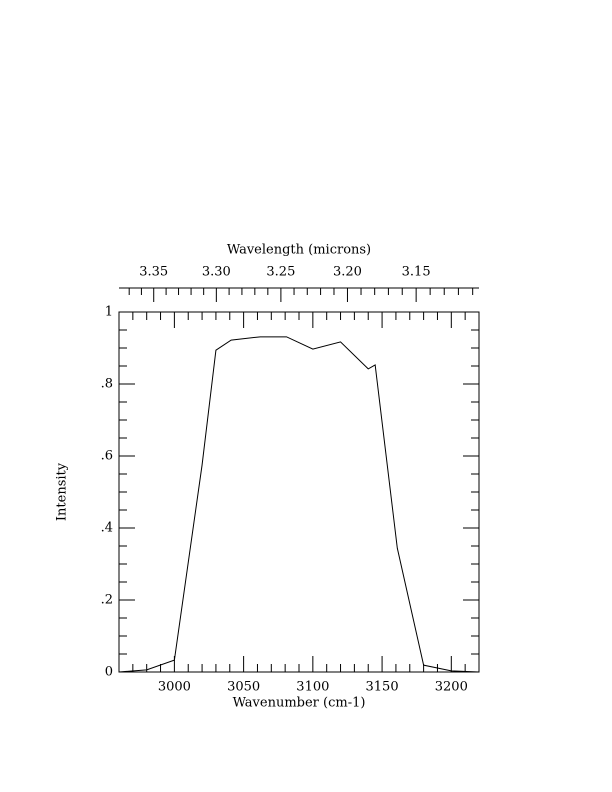  Describe the element at coordinates (299, 703) in the screenshot. I see `x-axis-label: Wavenumber (cm-1)` at that location.